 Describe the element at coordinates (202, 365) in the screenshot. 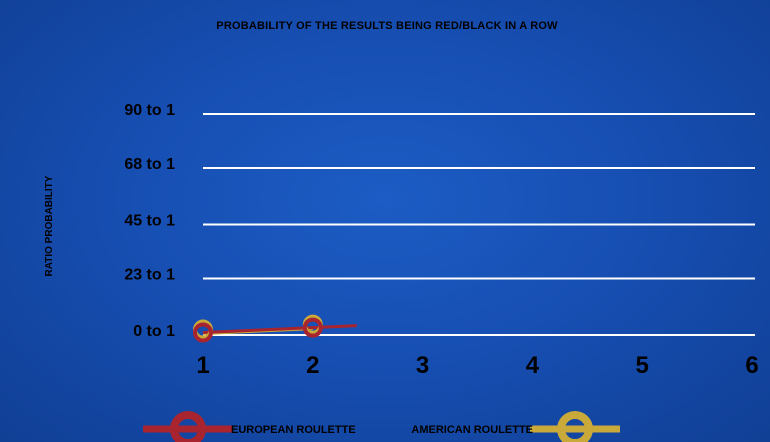

I see `x-tick-label: 1` at that location.